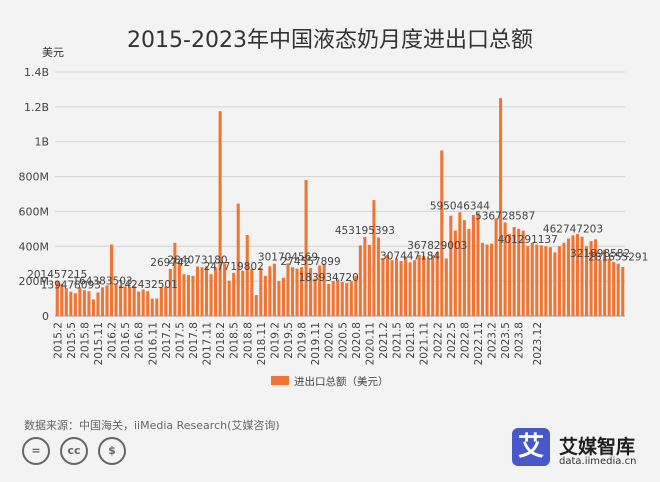 Image resolution: width=660 pixels, height=482 pixels. Describe the element at coordinates (600, 254) in the screenshot. I see `data-label: 321898582` at that location.